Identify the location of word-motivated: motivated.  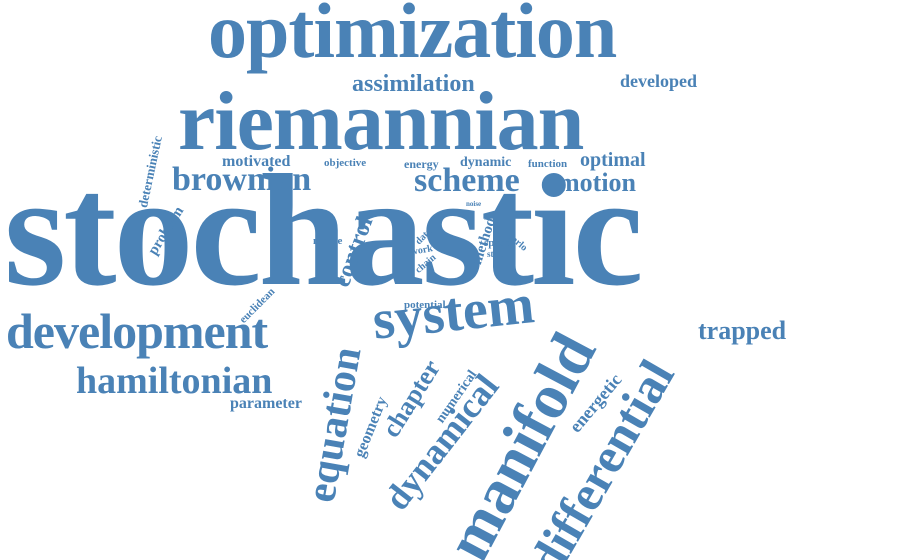
(256, 162).